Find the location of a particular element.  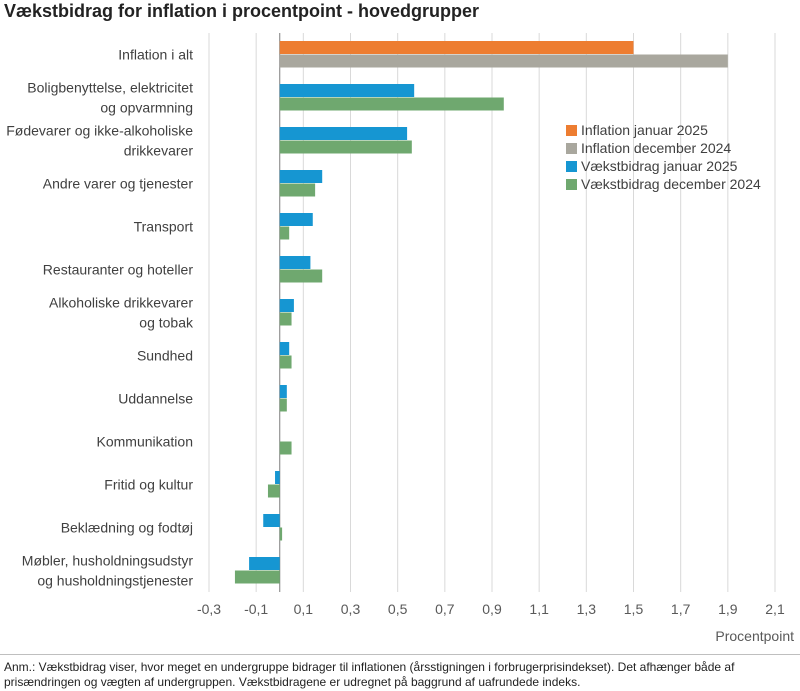

category-label: Inflation i alt is located at coordinates (155, 55).